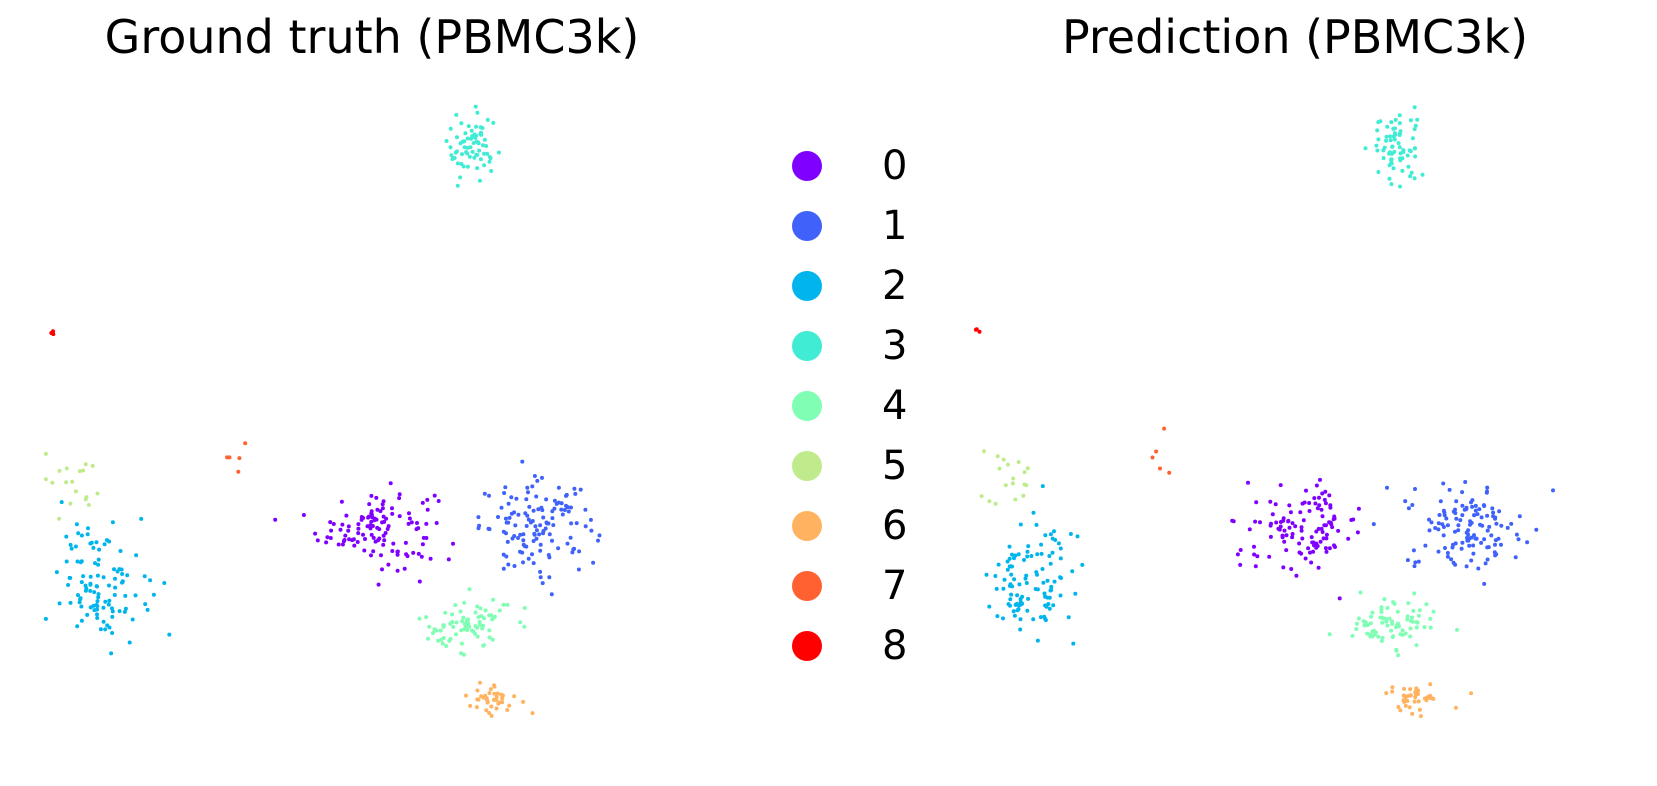 Image resolution: width=1657 pixels, height=786 pixels. I want to click on legend-label-3: 3, so click(894, 346).